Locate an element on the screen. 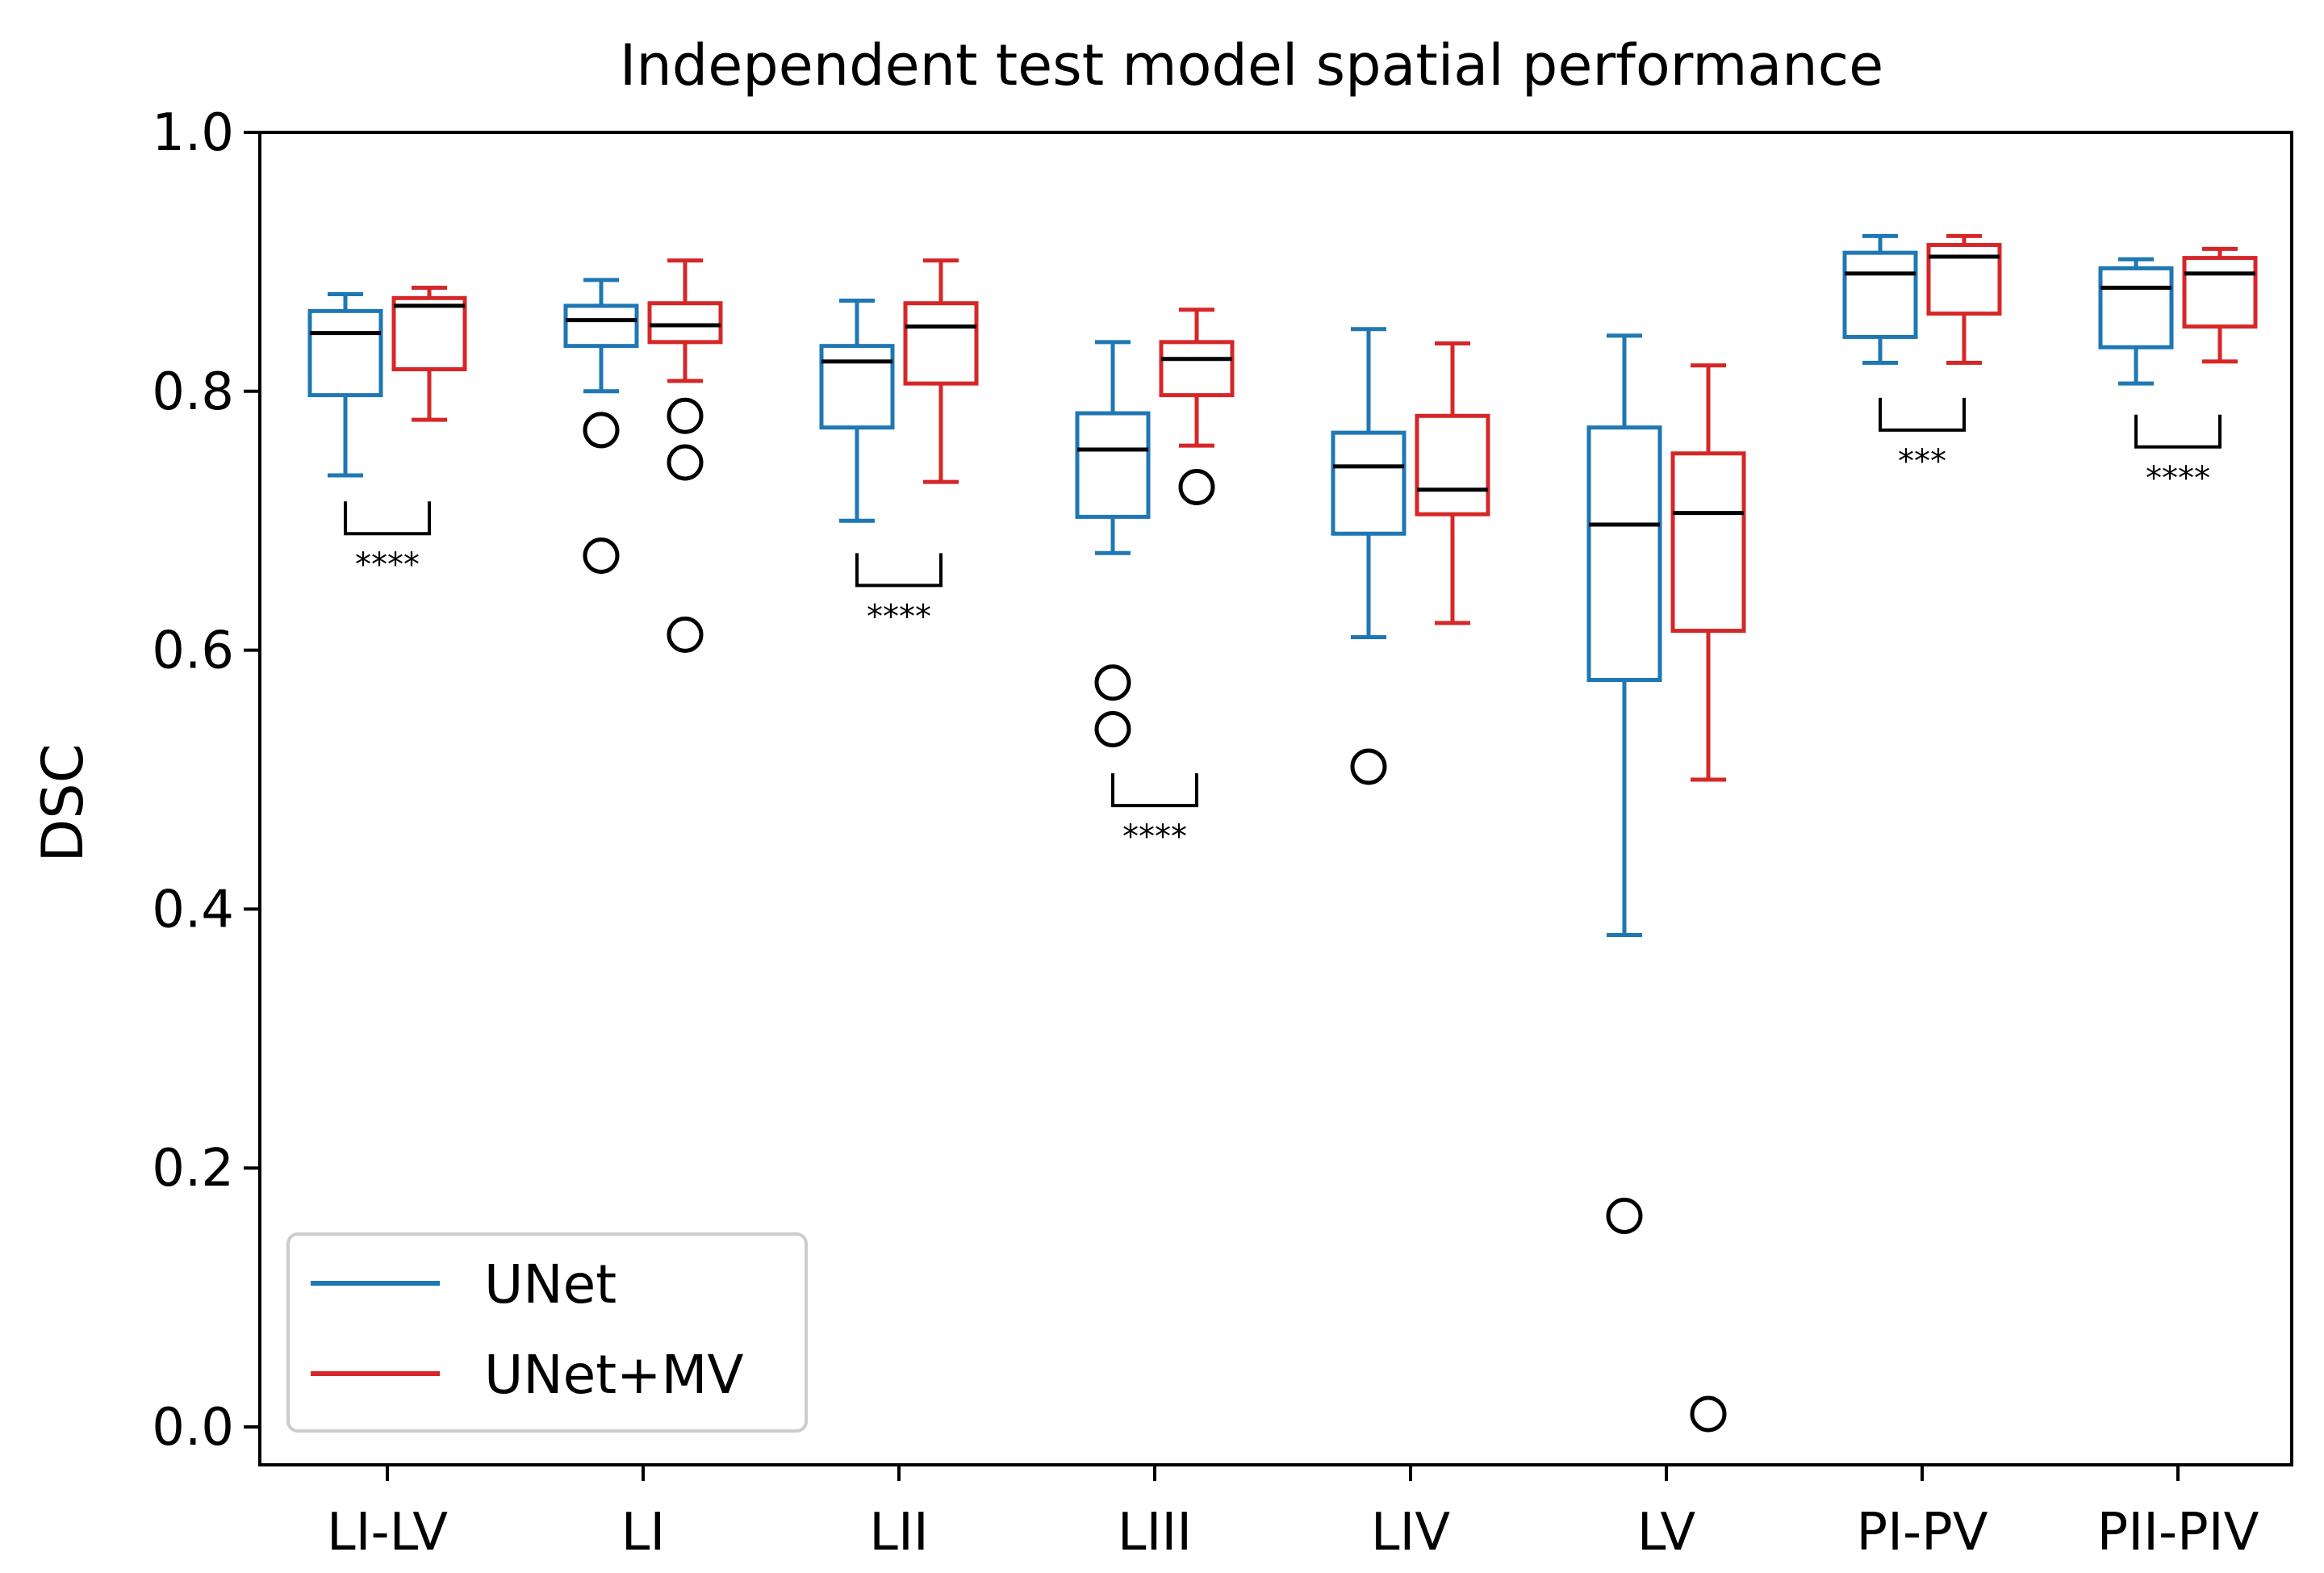 This screenshot has width=2324, height=1573. x-tick-label: LIV is located at coordinates (1411, 1533).